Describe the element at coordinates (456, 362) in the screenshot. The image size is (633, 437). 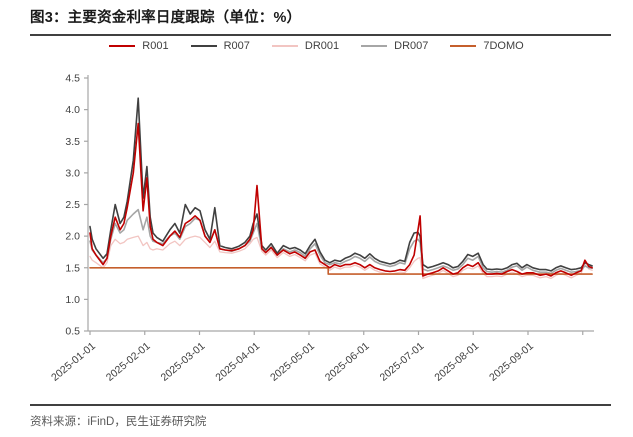
I see `x-tick-label: 2025-08-01` at that location.